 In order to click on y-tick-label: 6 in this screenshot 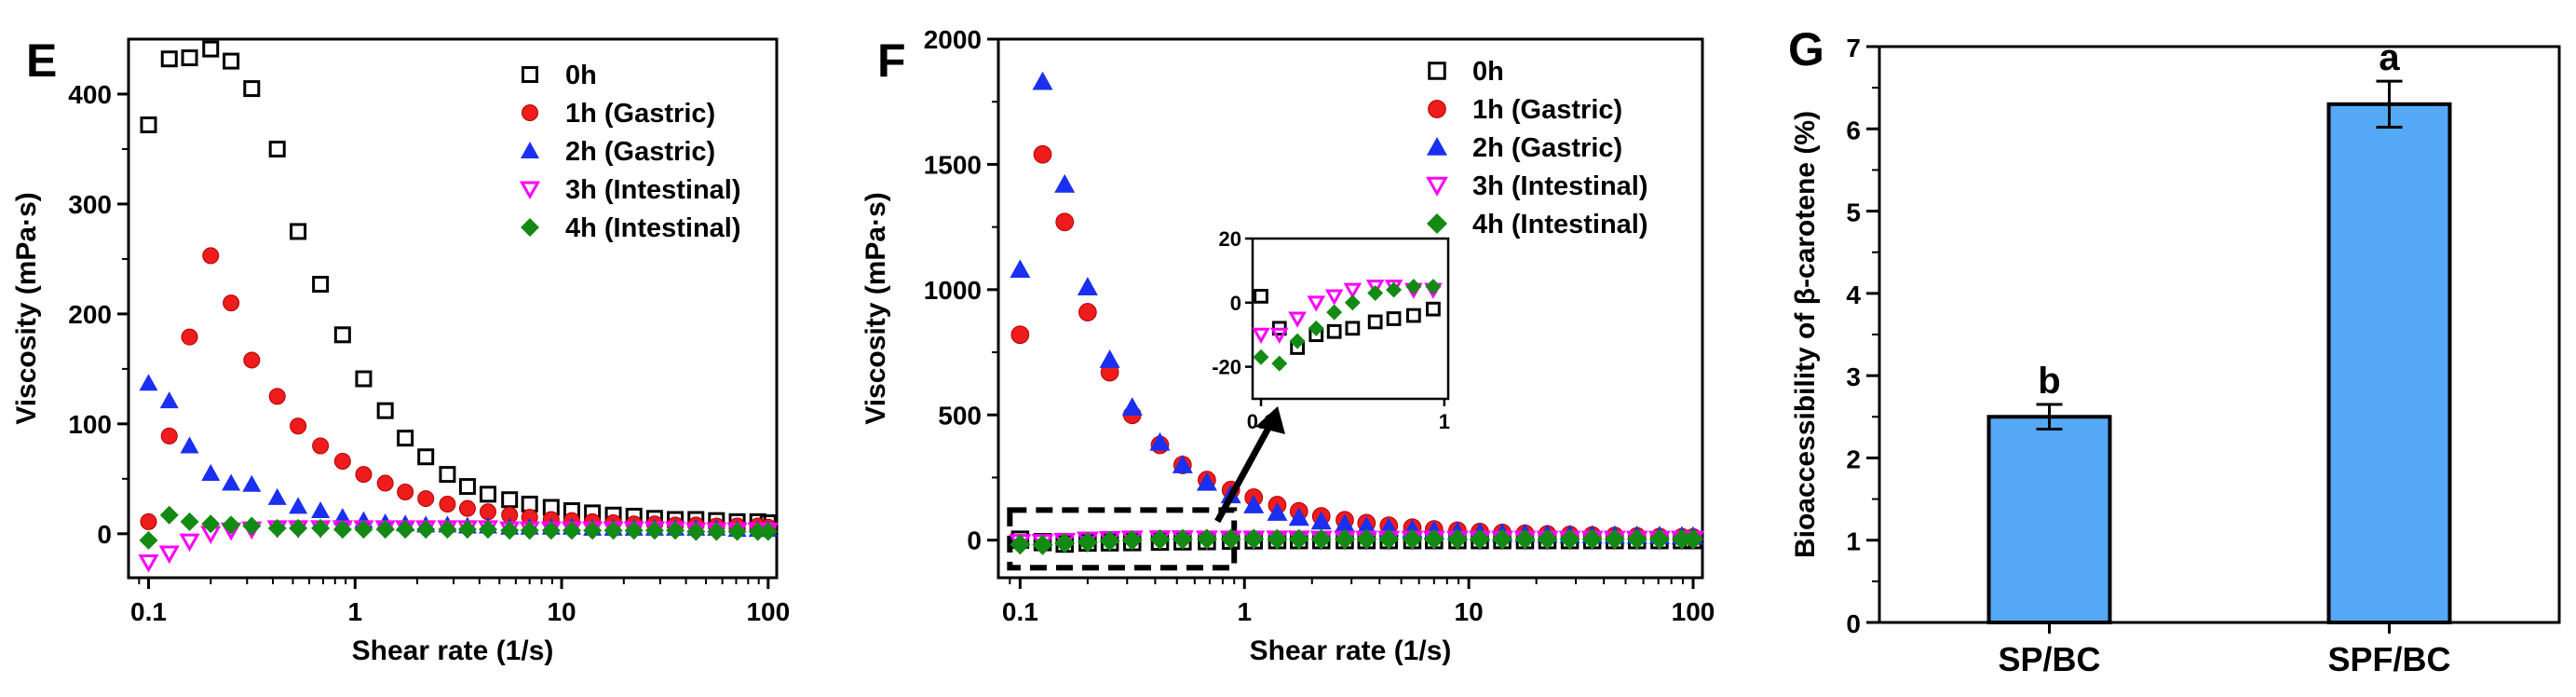, I will do `click(1853, 130)`.